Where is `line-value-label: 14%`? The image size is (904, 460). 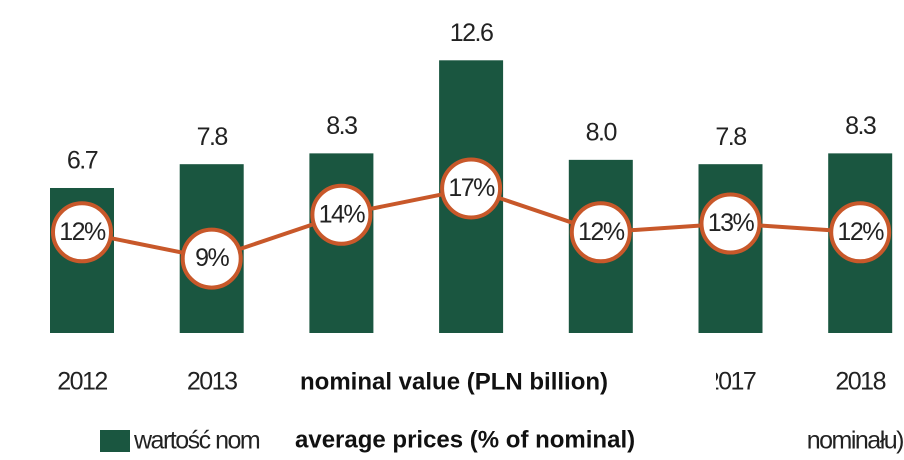
line-value-label: 14% is located at coordinates (342, 214).